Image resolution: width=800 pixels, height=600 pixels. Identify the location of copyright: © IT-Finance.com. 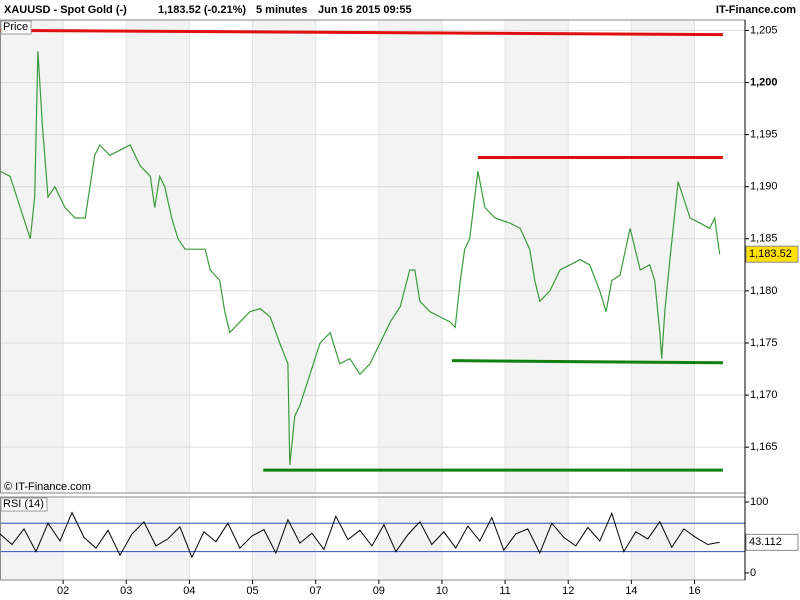
(47, 487).